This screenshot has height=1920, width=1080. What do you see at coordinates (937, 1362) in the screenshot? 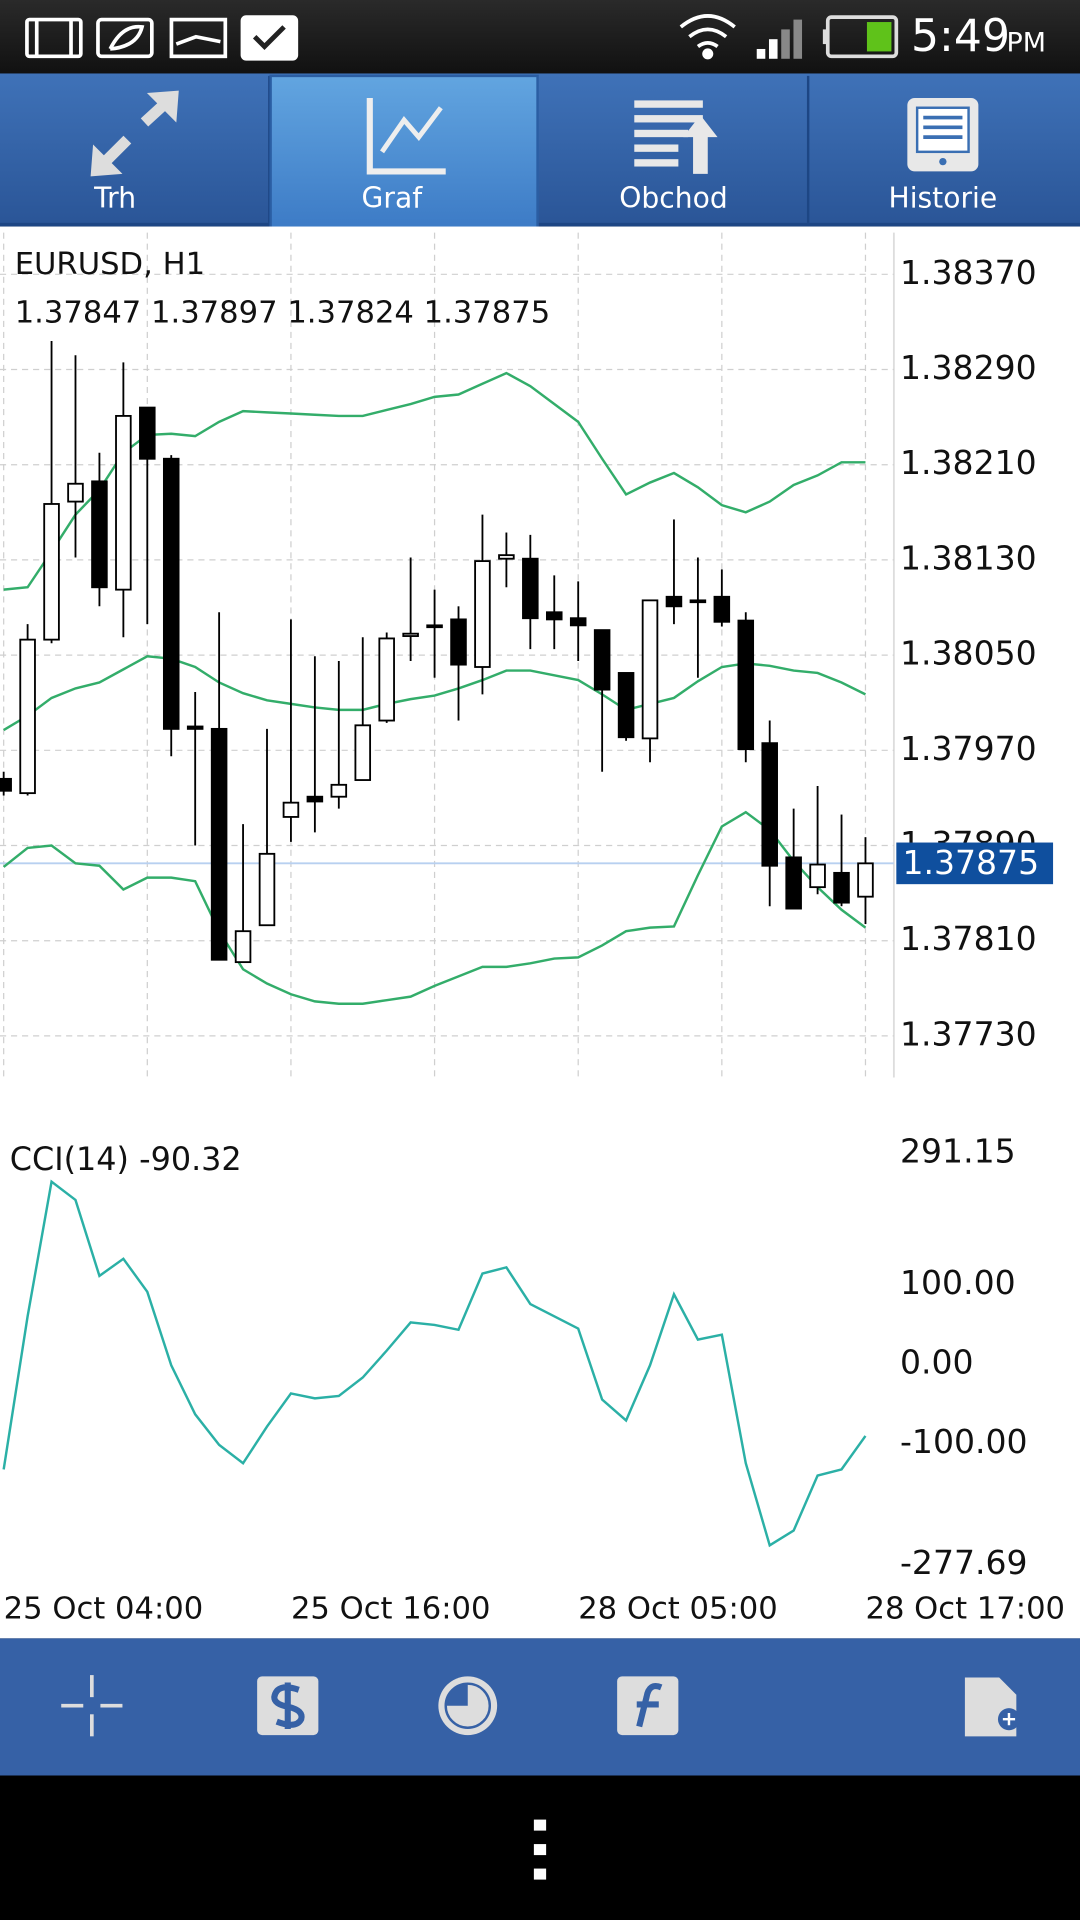
I see `y-tick-label: 0.00` at bounding box center [937, 1362].